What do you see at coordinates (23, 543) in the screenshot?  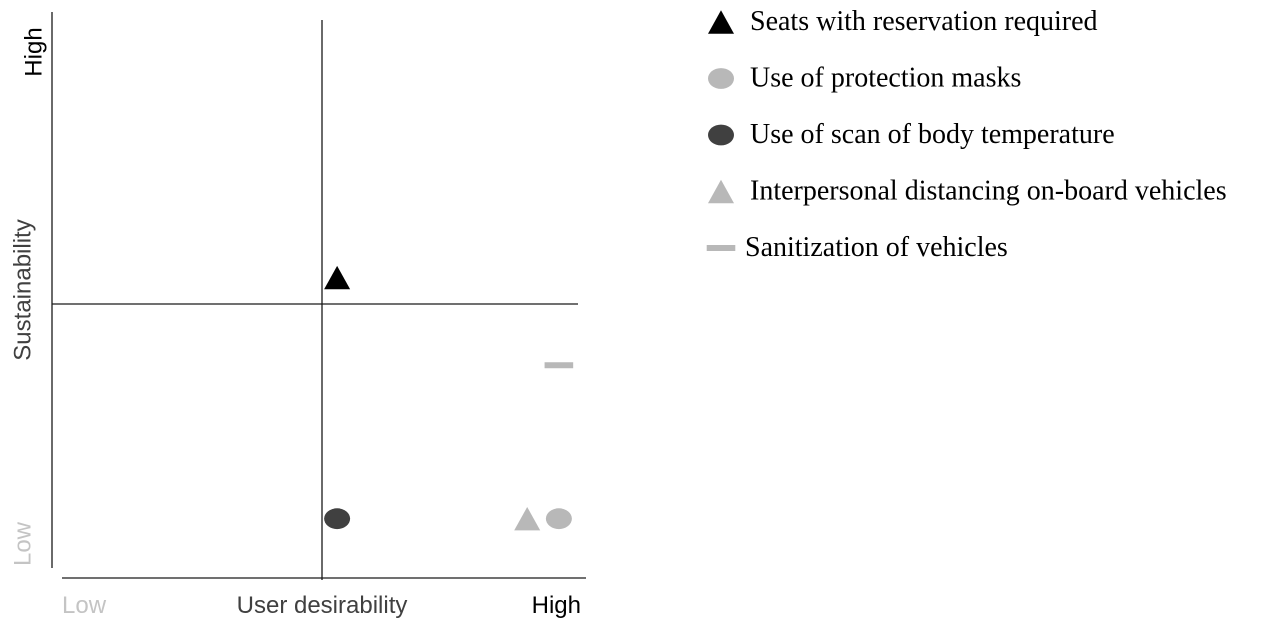 I see `y-tick-low: Low` at bounding box center [23, 543].